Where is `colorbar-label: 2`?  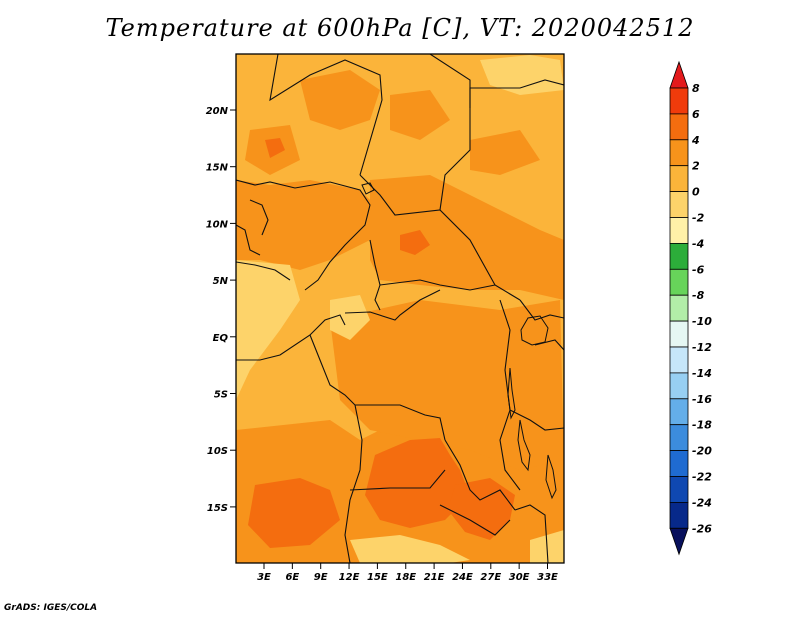
colorbar-label: 2 is located at coordinates (696, 166).